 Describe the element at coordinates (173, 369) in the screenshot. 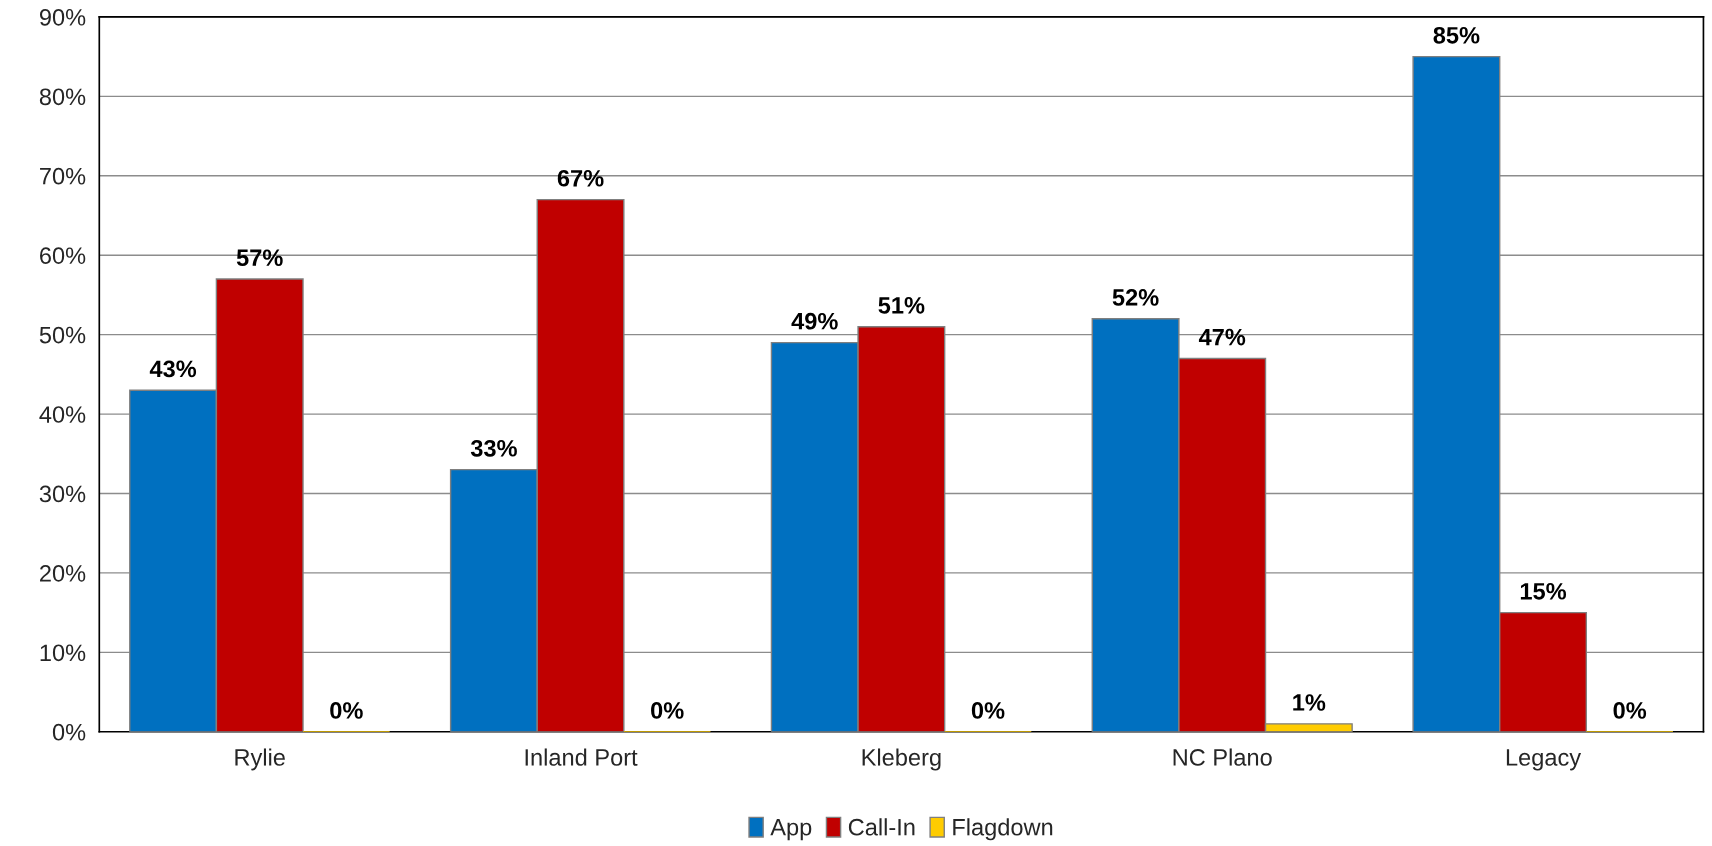

I see `data-label: 43%` at that location.